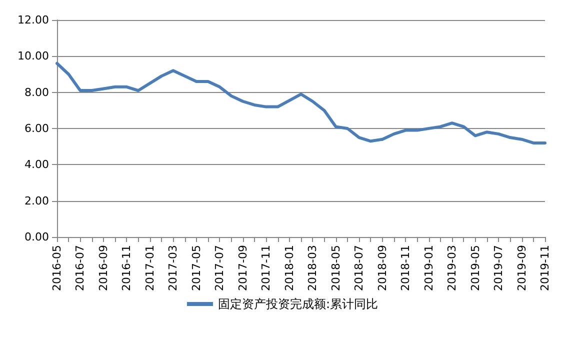 The height and width of the screenshot is (337, 565). Describe the element at coordinates (33, 20) in the screenshot. I see `y-tick-label: 12.00` at that location.